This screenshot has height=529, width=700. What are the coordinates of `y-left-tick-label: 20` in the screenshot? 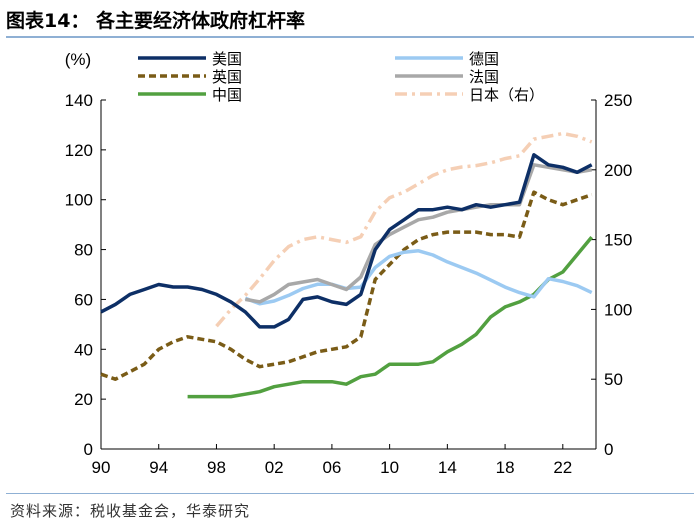 It's located at (83, 399).